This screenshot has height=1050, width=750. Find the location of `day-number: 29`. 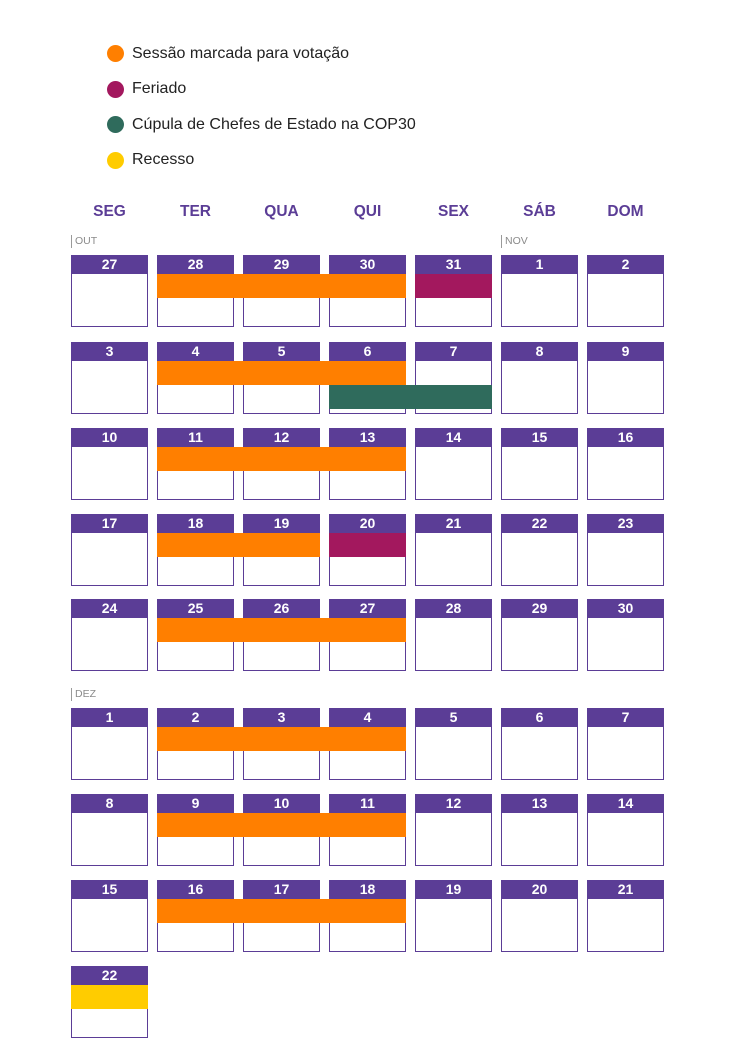

day-number: 29 is located at coordinates (281, 264).